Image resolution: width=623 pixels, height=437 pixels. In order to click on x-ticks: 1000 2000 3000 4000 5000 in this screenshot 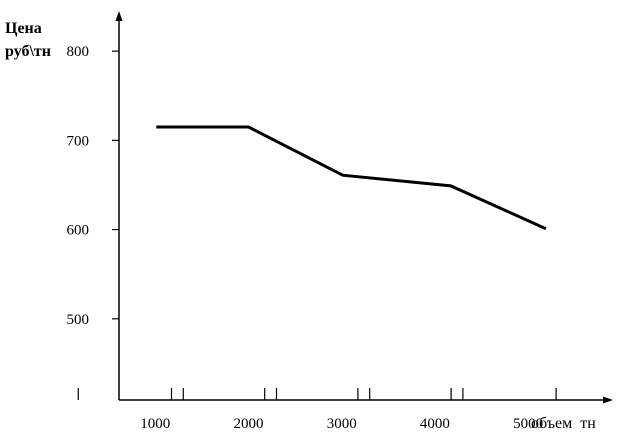, I will do `click(317, 410)`.